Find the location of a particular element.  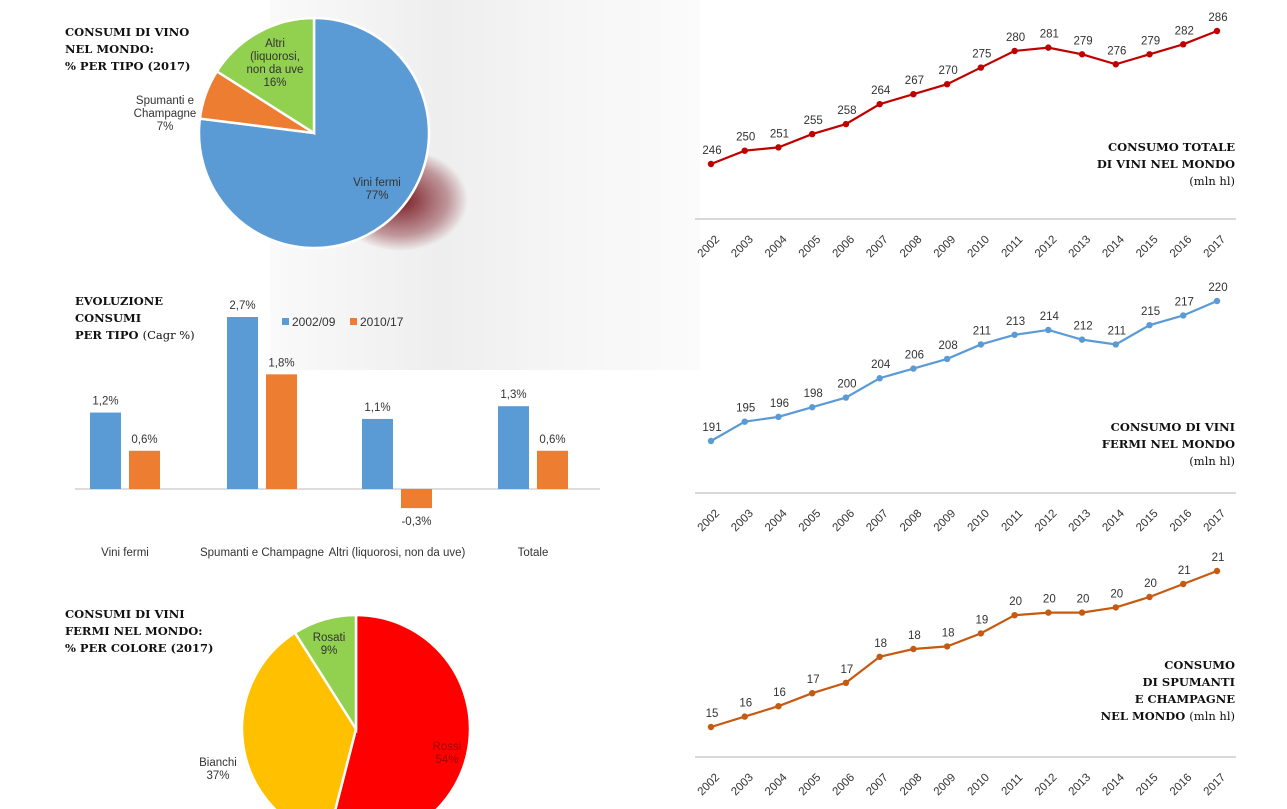

pie-slice-label: Spumanti e is located at coordinates (165, 101).